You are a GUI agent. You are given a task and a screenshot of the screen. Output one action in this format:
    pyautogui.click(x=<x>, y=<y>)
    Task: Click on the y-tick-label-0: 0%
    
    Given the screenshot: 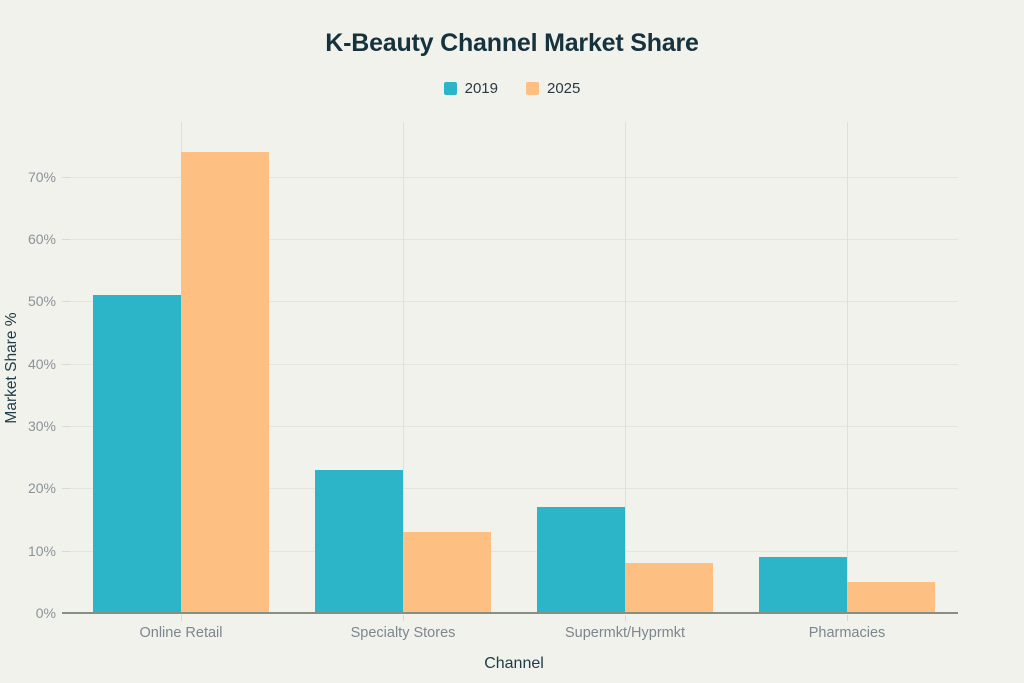 What is the action you would take?
    pyautogui.click(x=45, y=613)
    